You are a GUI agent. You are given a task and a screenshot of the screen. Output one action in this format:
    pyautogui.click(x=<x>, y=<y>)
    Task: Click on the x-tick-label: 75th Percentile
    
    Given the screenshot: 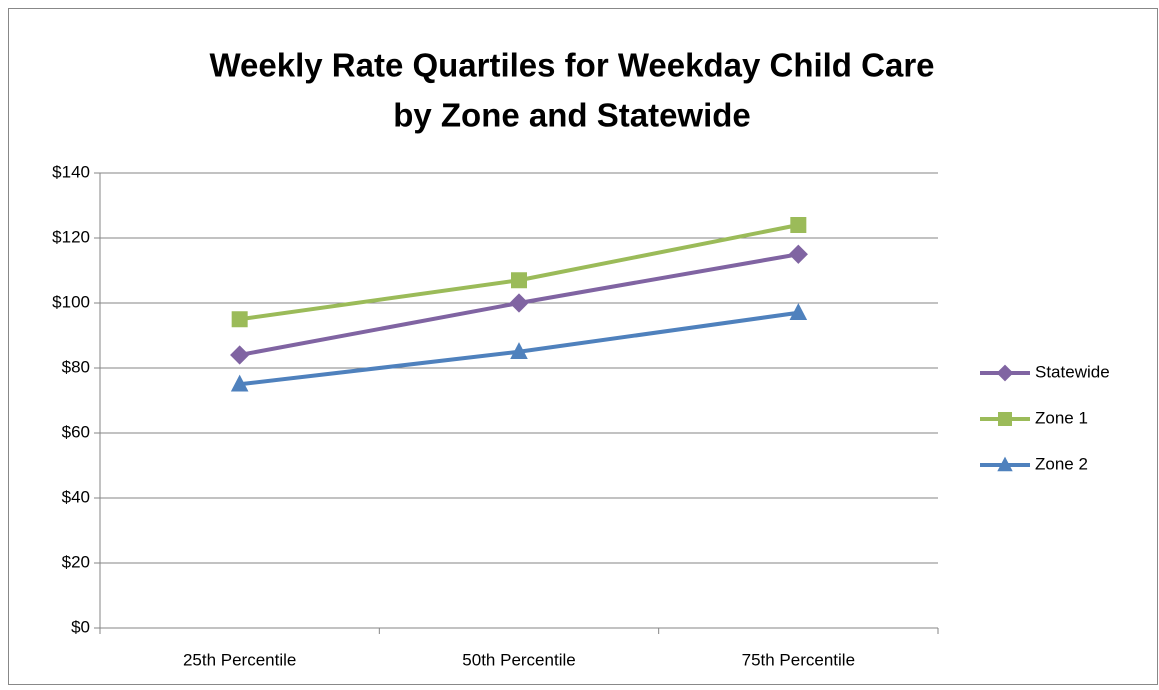 What is the action you would take?
    pyautogui.click(x=798, y=659)
    